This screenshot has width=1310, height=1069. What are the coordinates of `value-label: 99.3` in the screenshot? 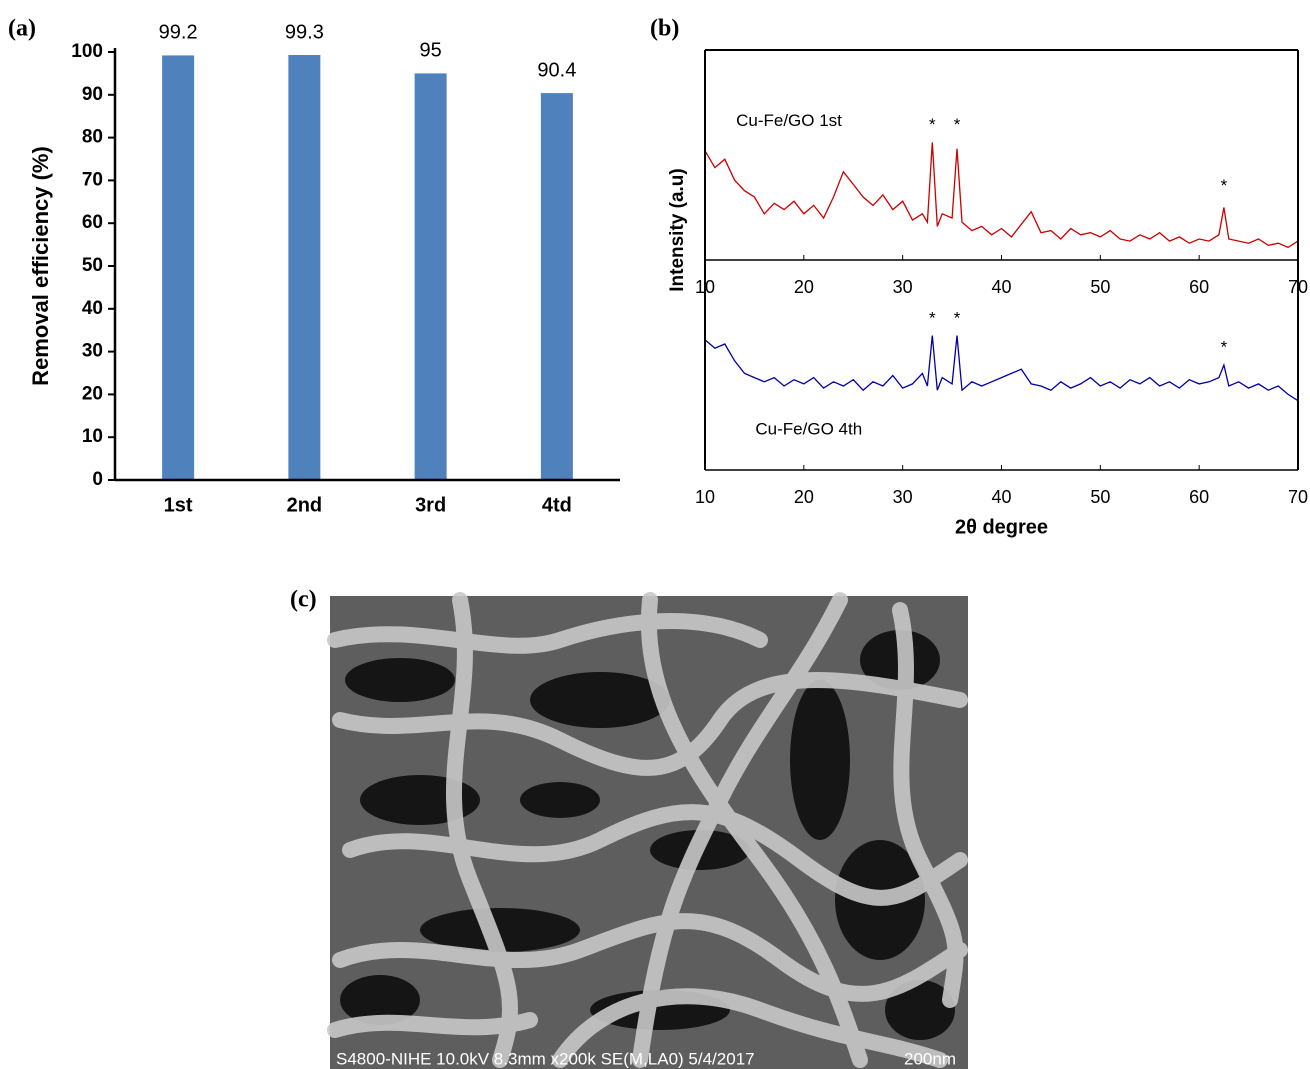 It's located at (304, 32).